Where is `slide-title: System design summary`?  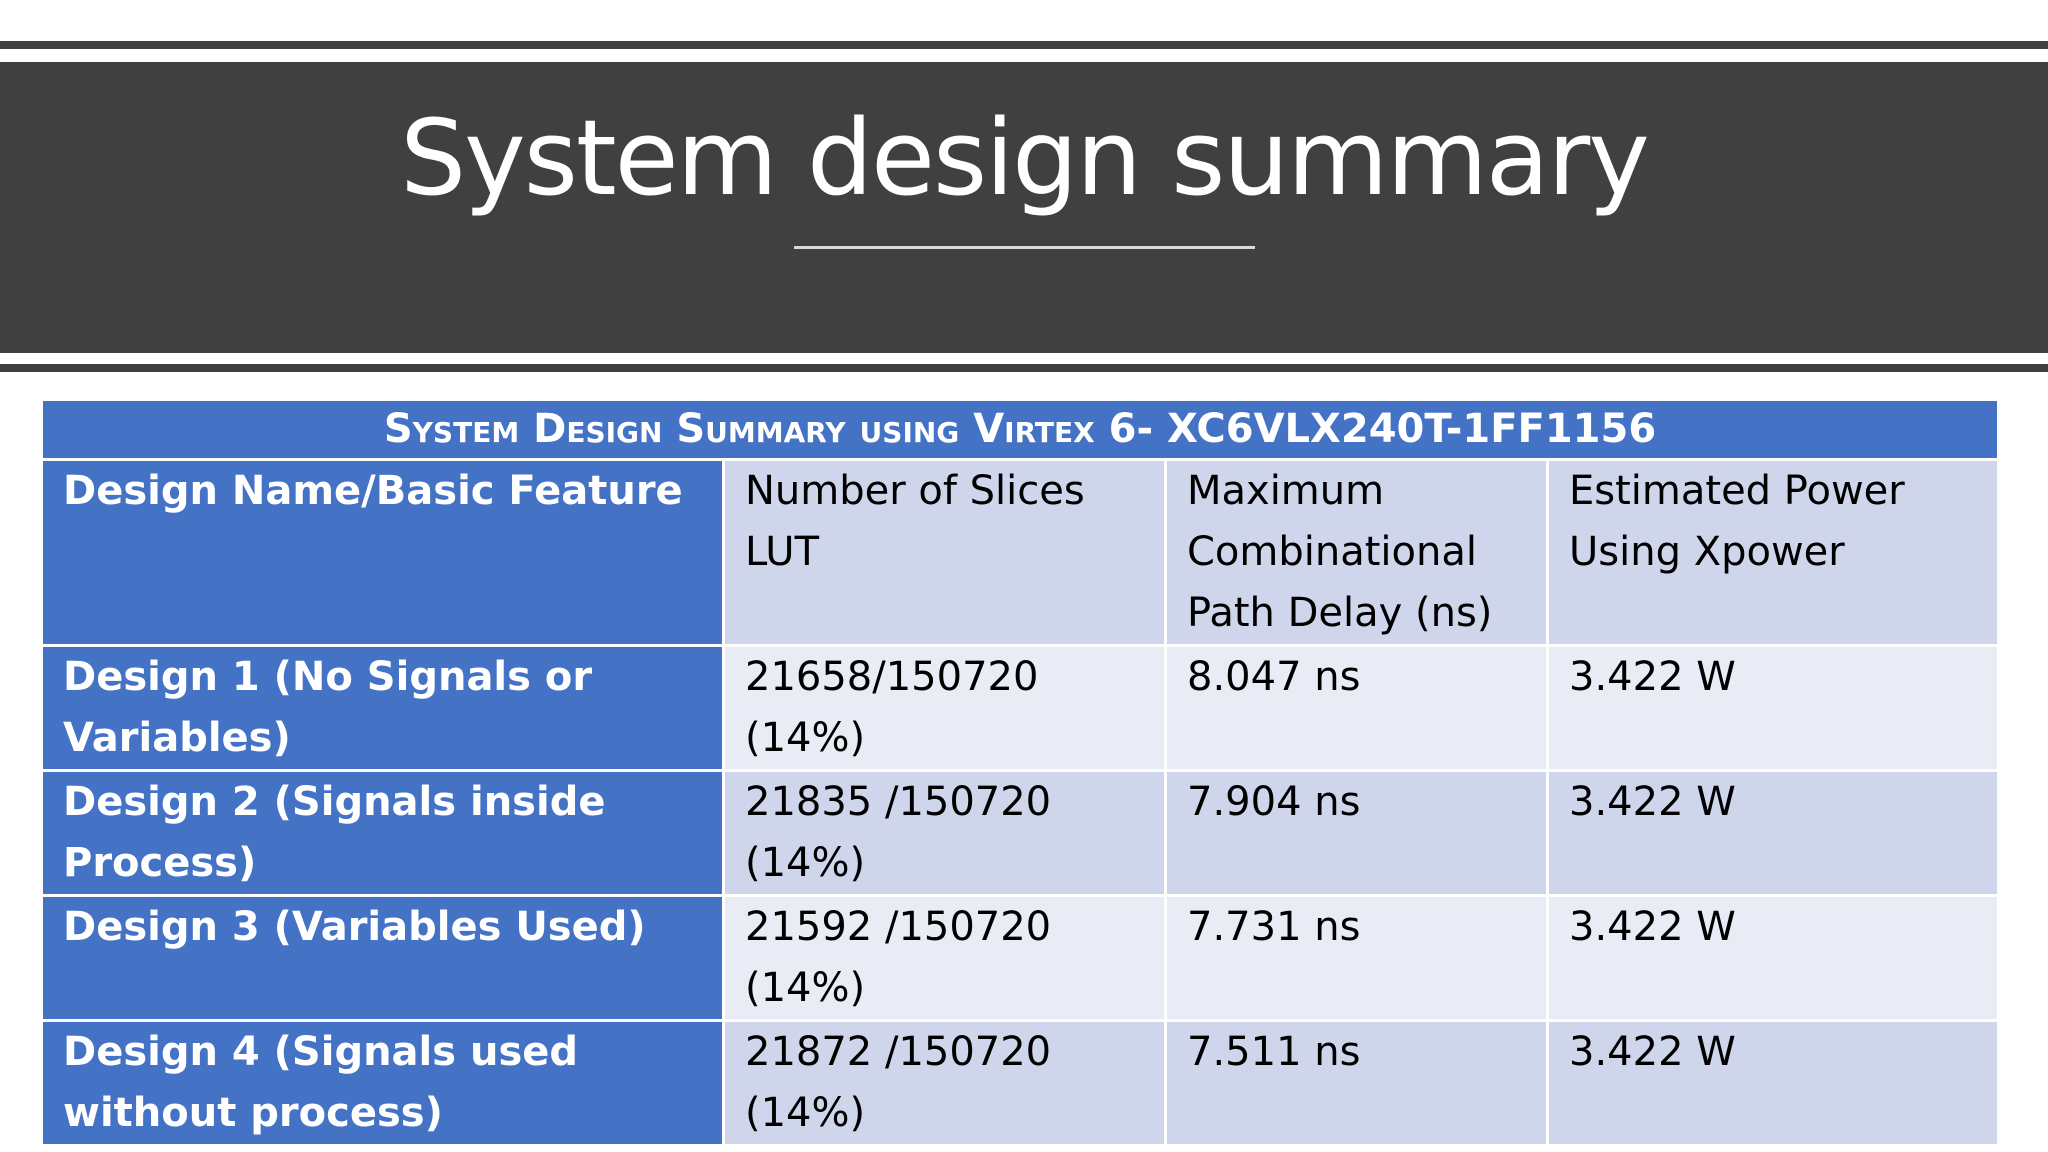
slide-title: System design summary is located at coordinates (1025, 158).